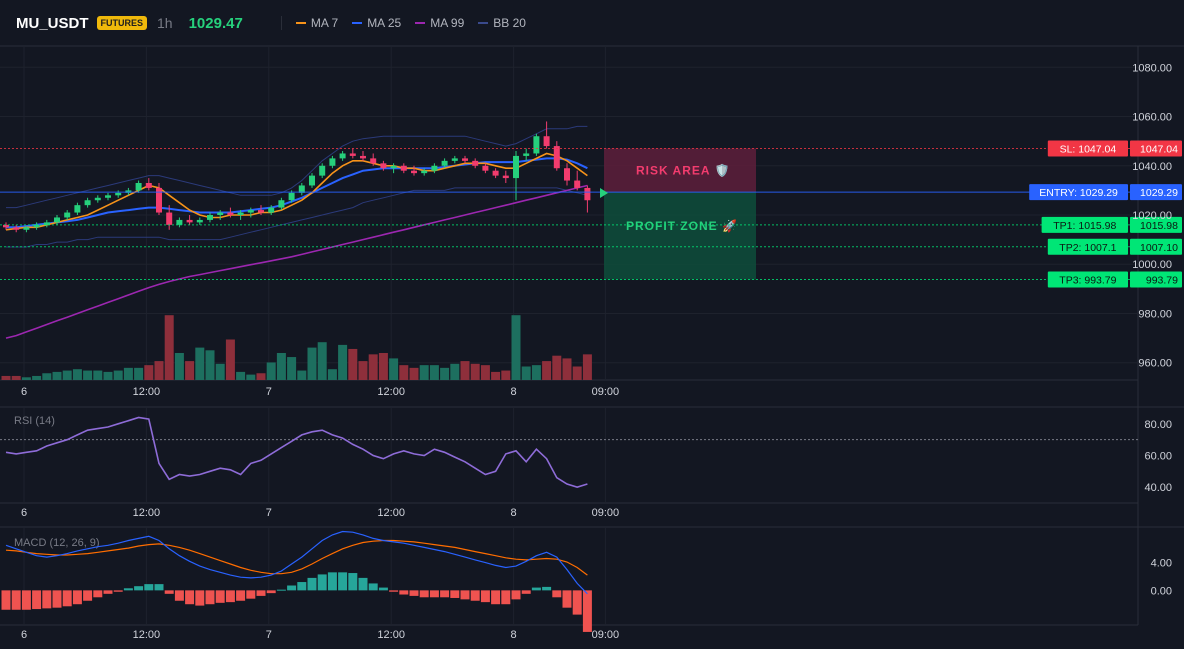  What do you see at coordinates (1152, 68) in the screenshot?
I see `price-tick-label: 1080.00` at bounding box center [1152, 68].